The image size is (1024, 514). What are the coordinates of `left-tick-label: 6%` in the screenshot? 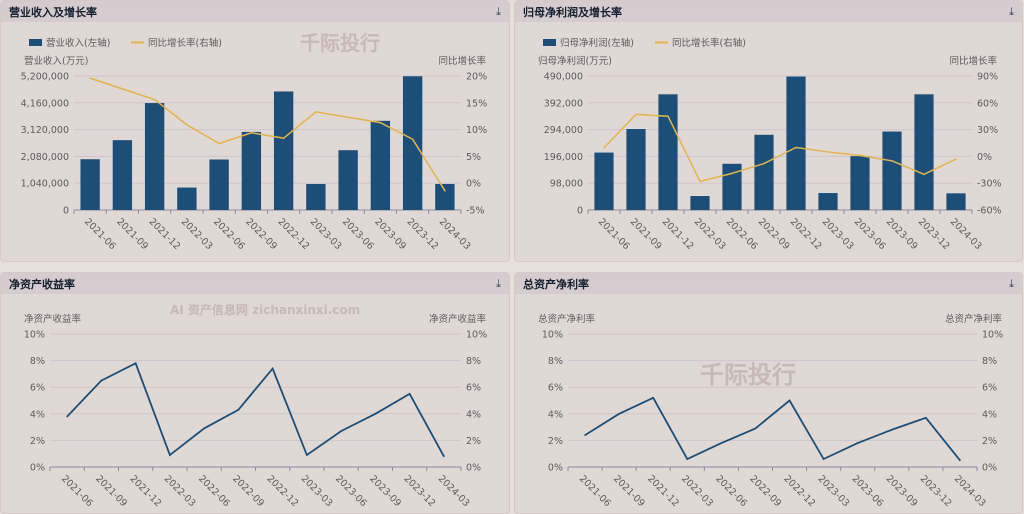 It's located at (555, 388).